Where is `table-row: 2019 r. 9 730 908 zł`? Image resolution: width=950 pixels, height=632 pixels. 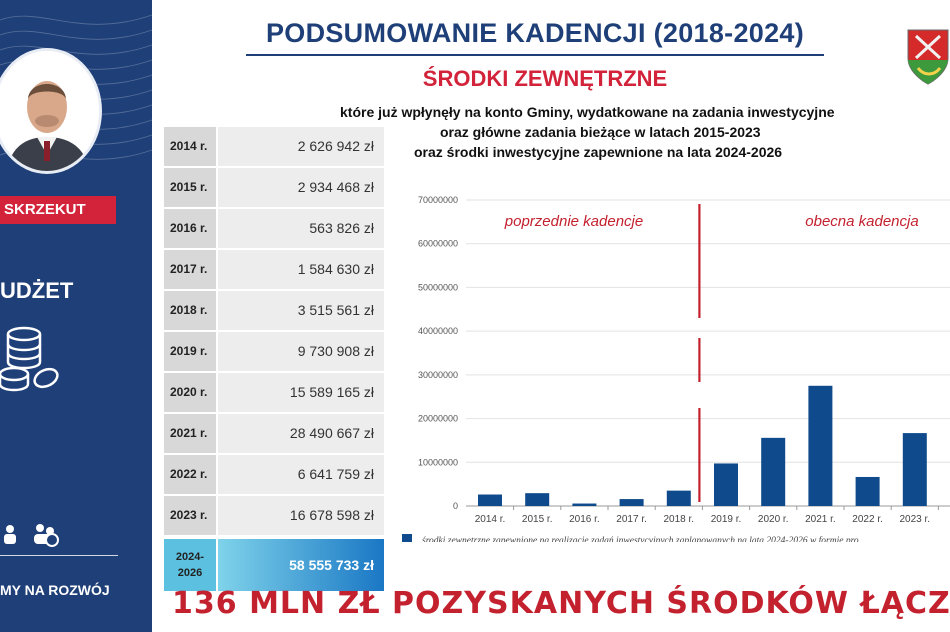 table-row: 2019 r. 9 730 908 zł is located at coordinates (274, 352).